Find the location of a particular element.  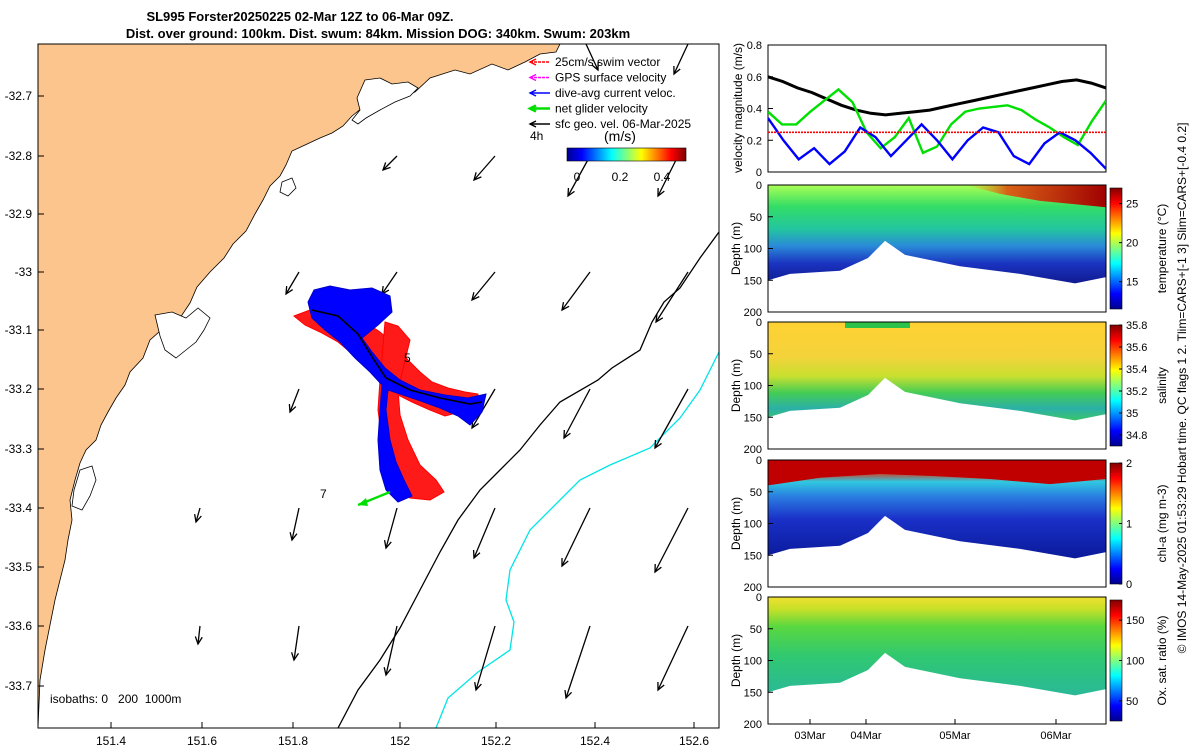

glider-track is located at coordinates (390, 396).